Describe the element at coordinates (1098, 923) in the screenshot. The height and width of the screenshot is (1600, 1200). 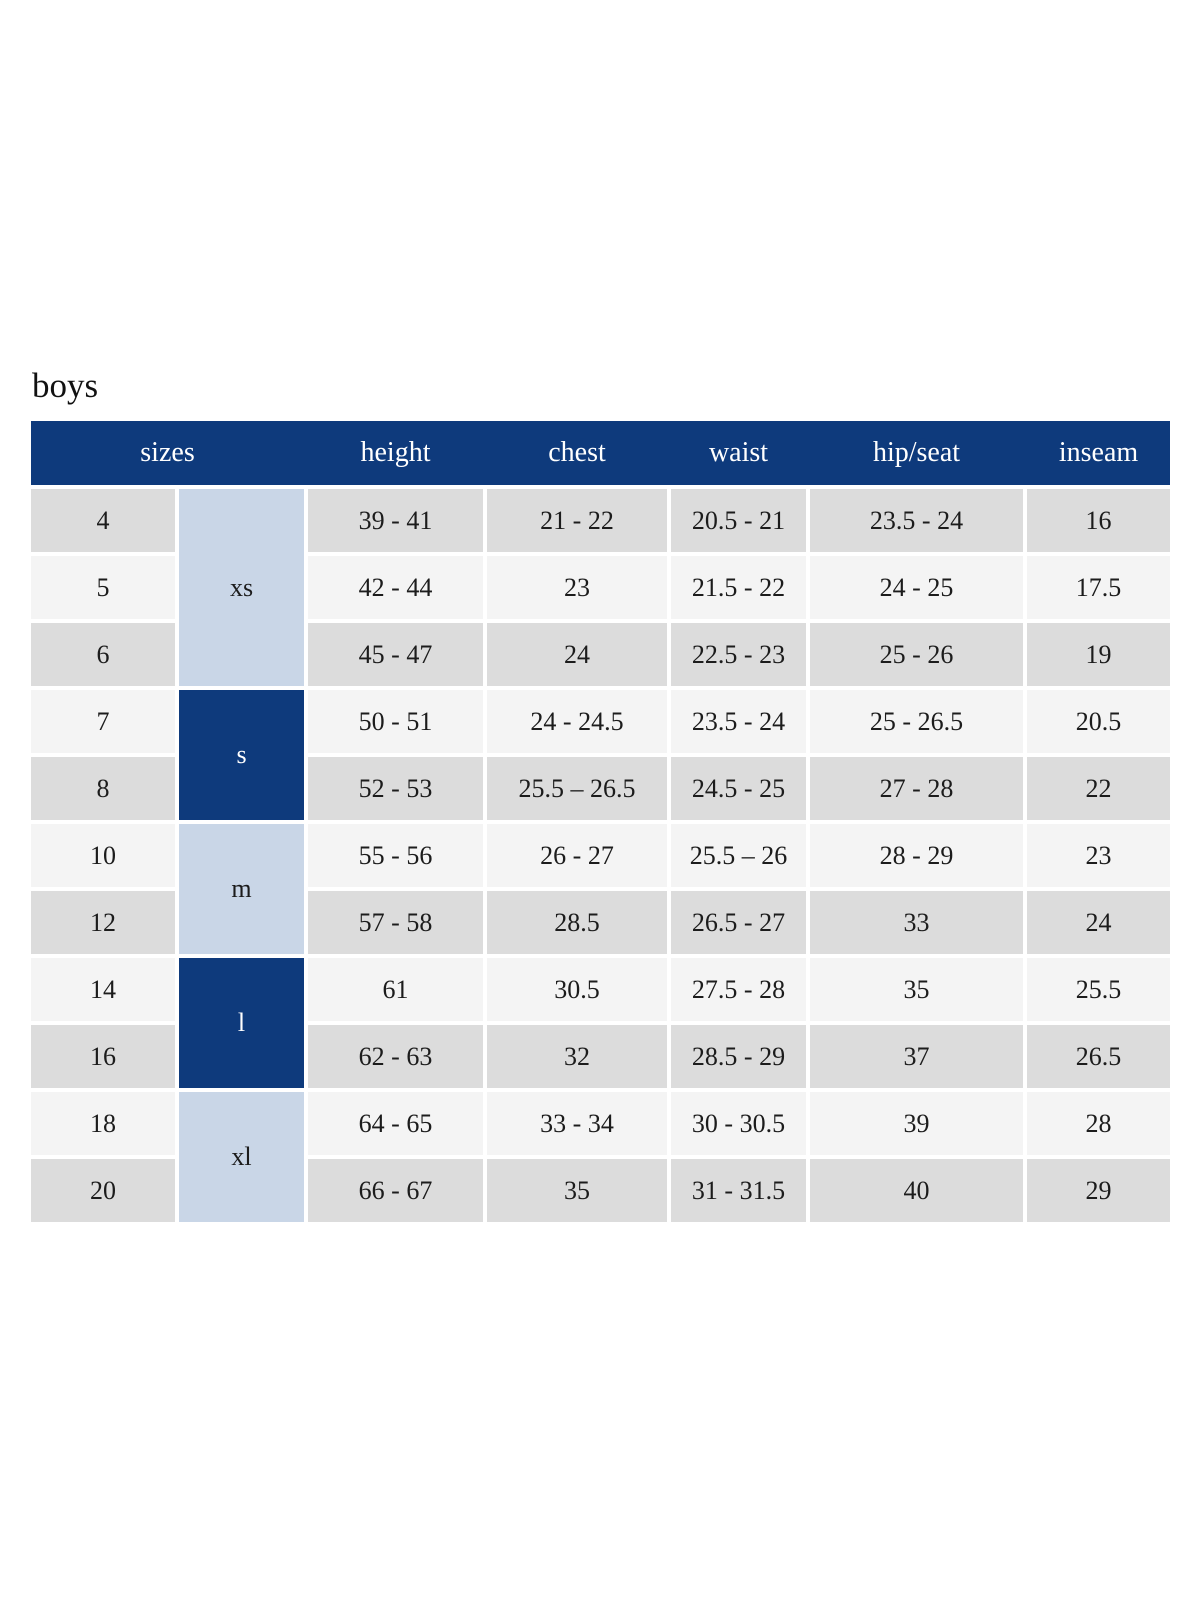
I see `inseam-cell: 24` at that location.